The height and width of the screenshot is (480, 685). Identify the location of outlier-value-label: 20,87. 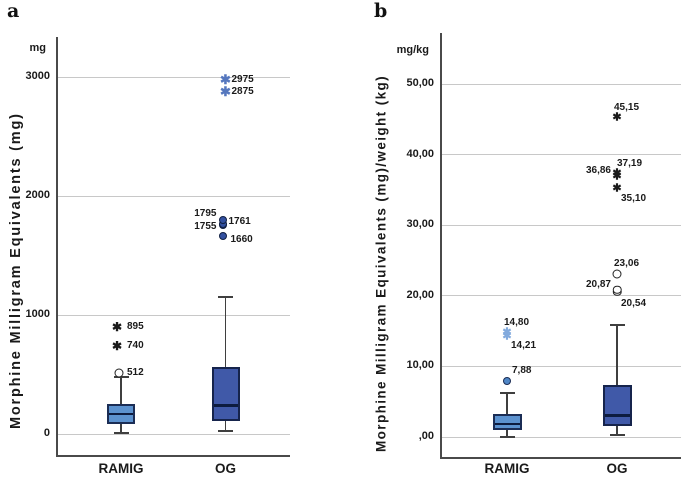
(598, 284).